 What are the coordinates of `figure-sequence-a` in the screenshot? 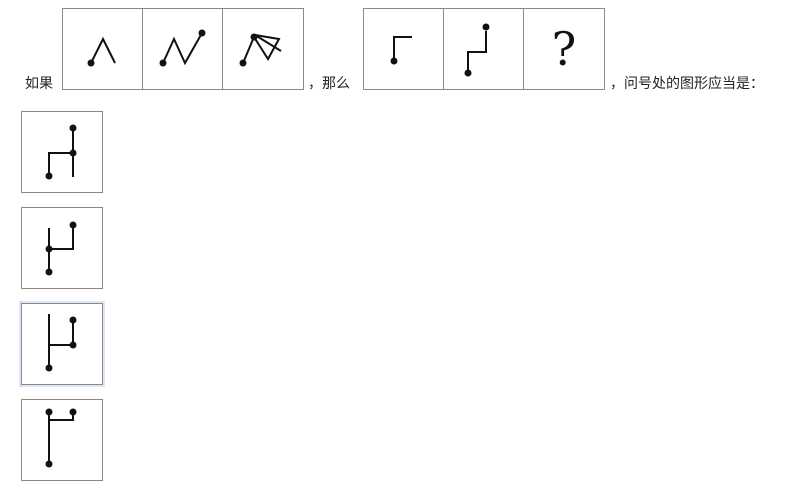 It's located at (183, 49).